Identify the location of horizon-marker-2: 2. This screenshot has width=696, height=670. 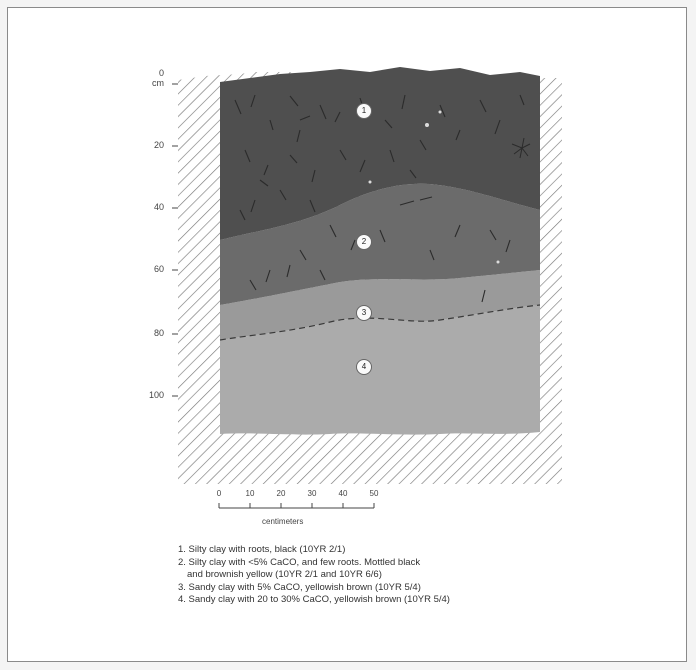
(364, 242).